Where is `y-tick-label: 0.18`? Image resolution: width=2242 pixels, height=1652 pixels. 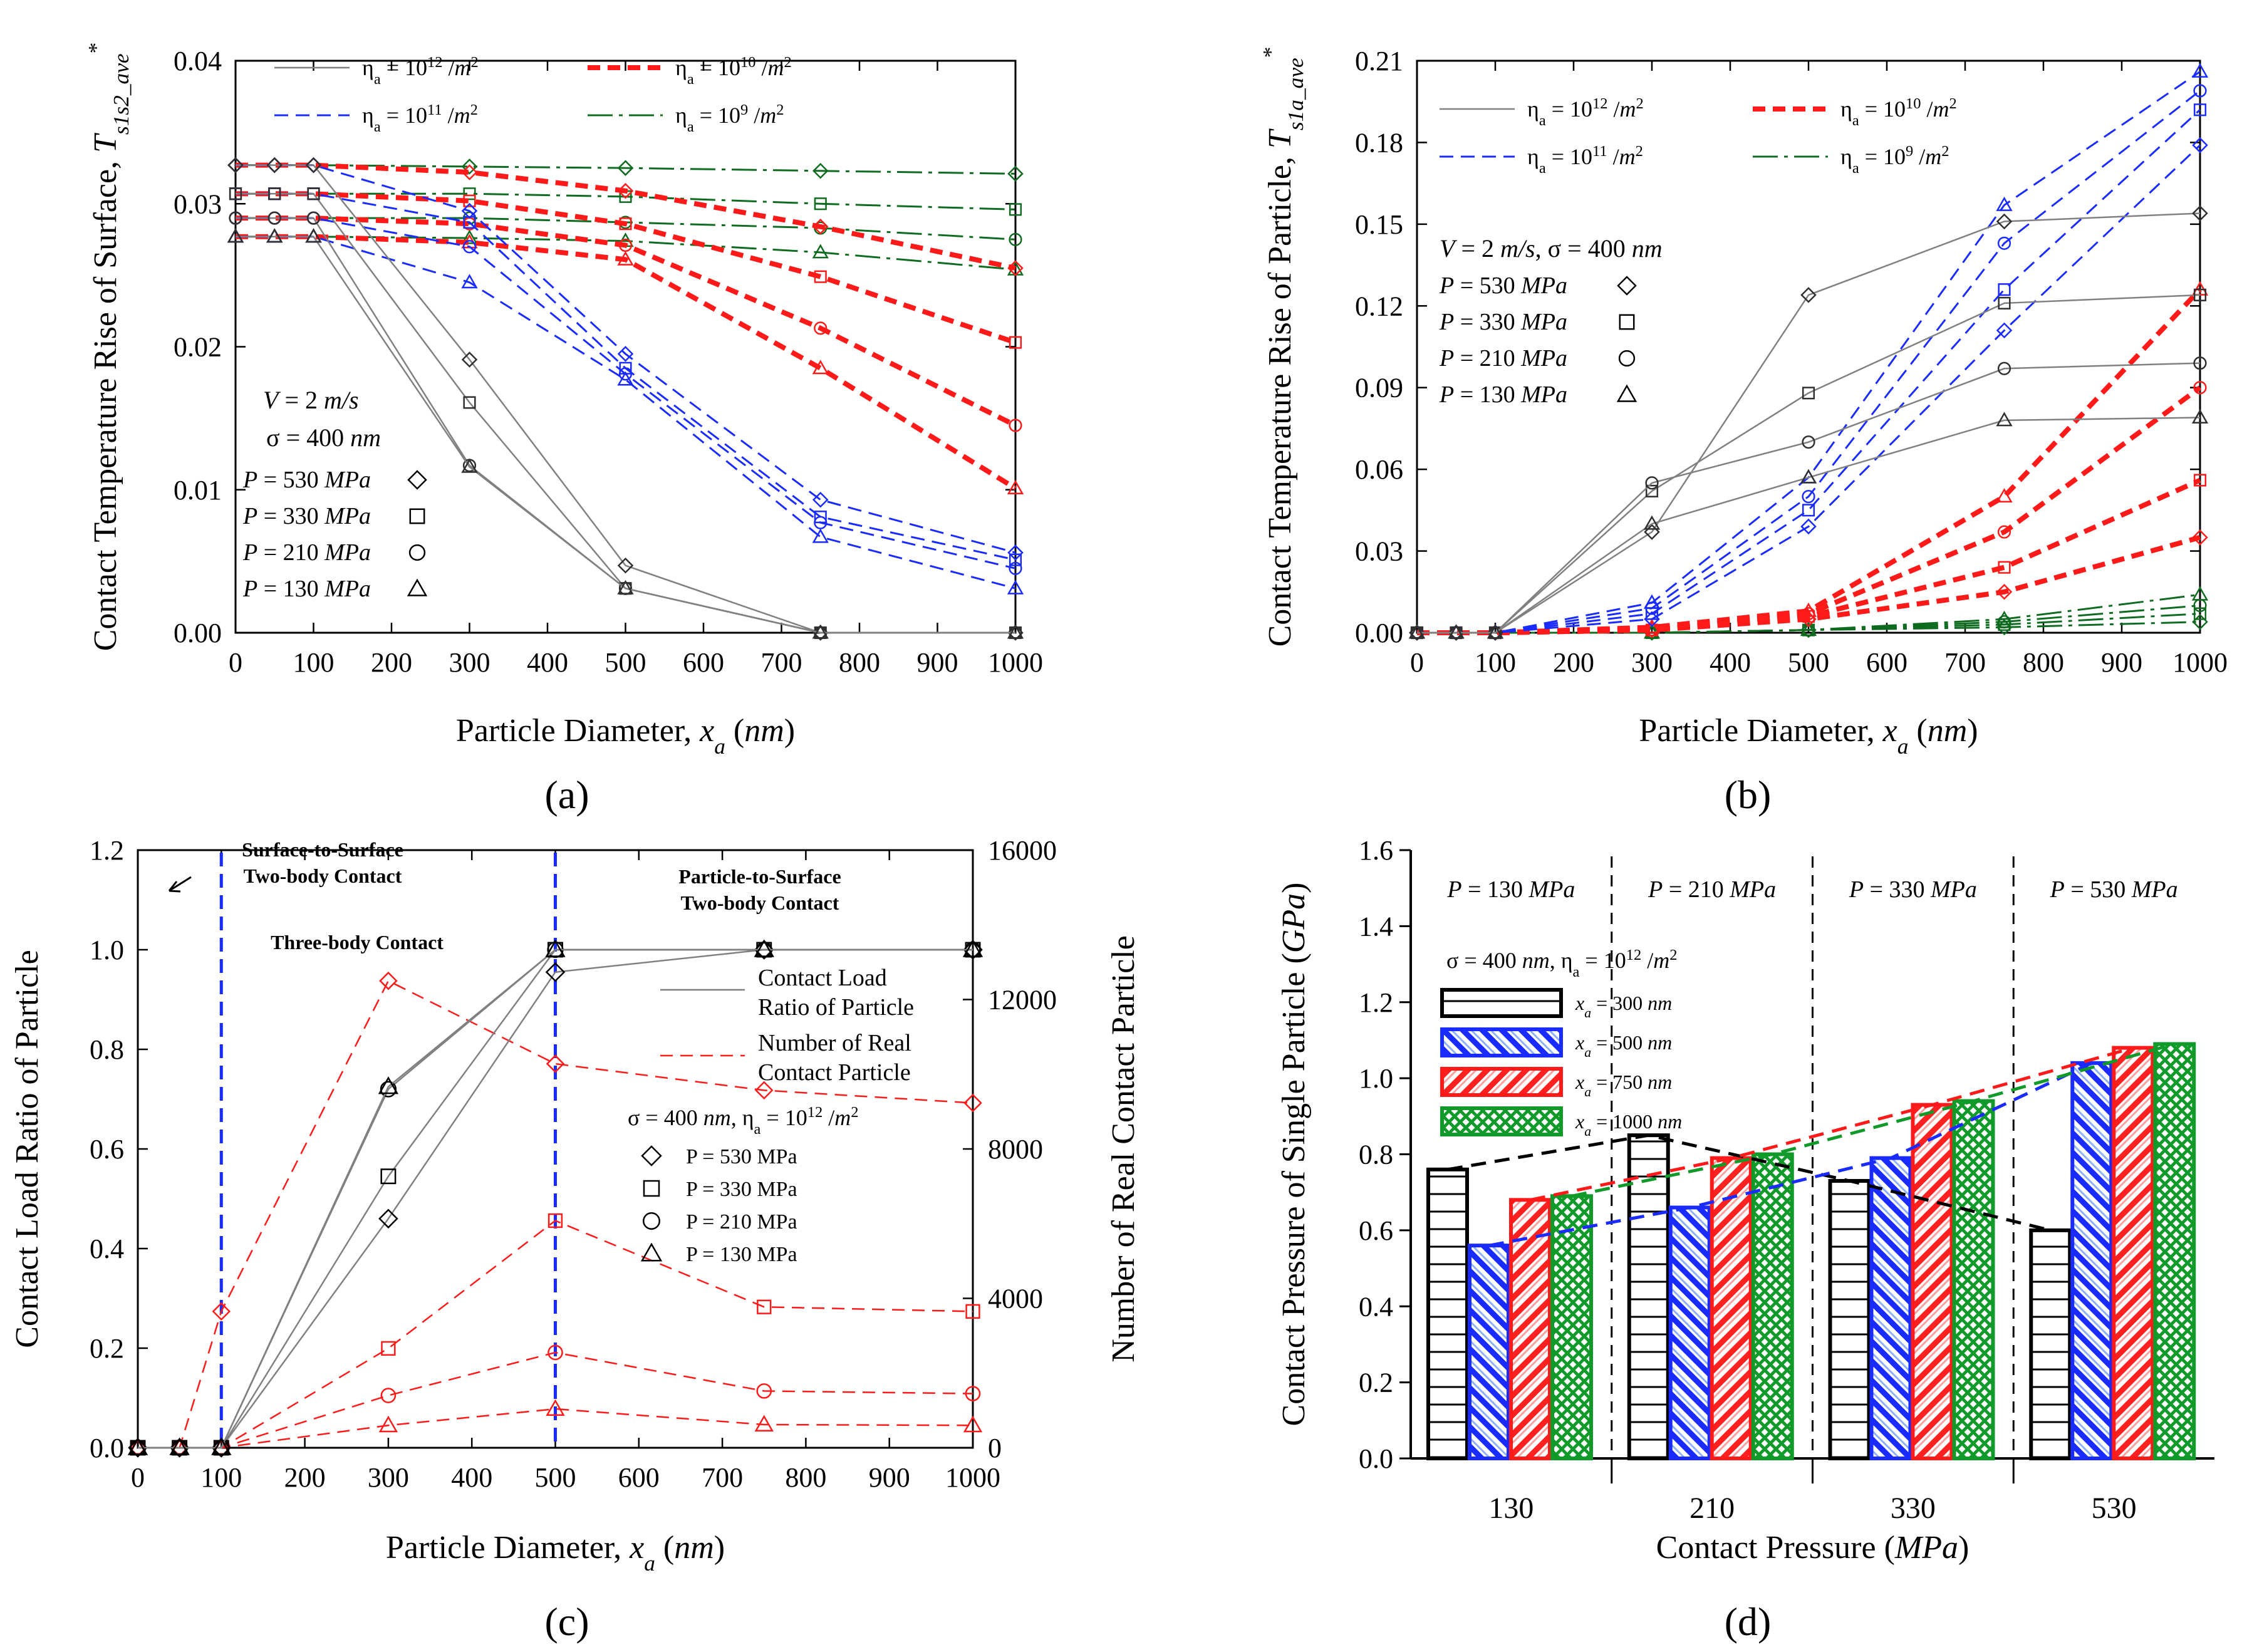 y-tick-label: 0.18 is located at coordinates (1379, 142).